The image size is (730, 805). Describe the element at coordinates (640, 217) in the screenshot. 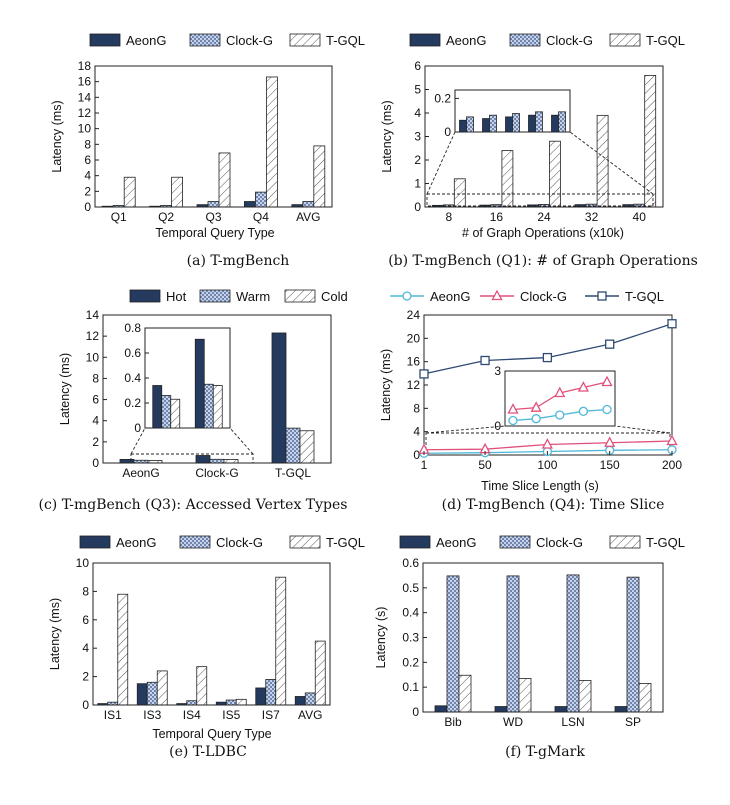

I see `x-tick-label: 40` at that location.